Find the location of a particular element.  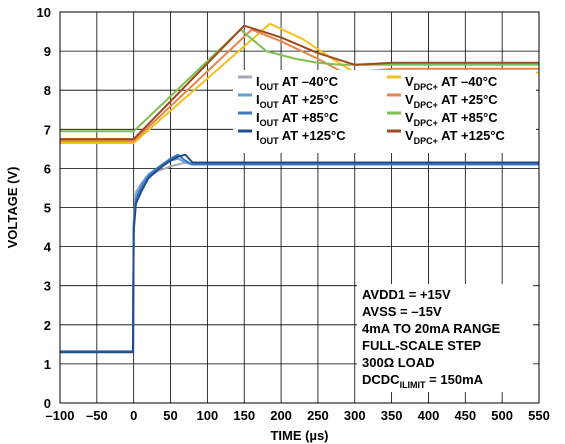

y-tick-label: 5 is located at coordinates (47, 208).